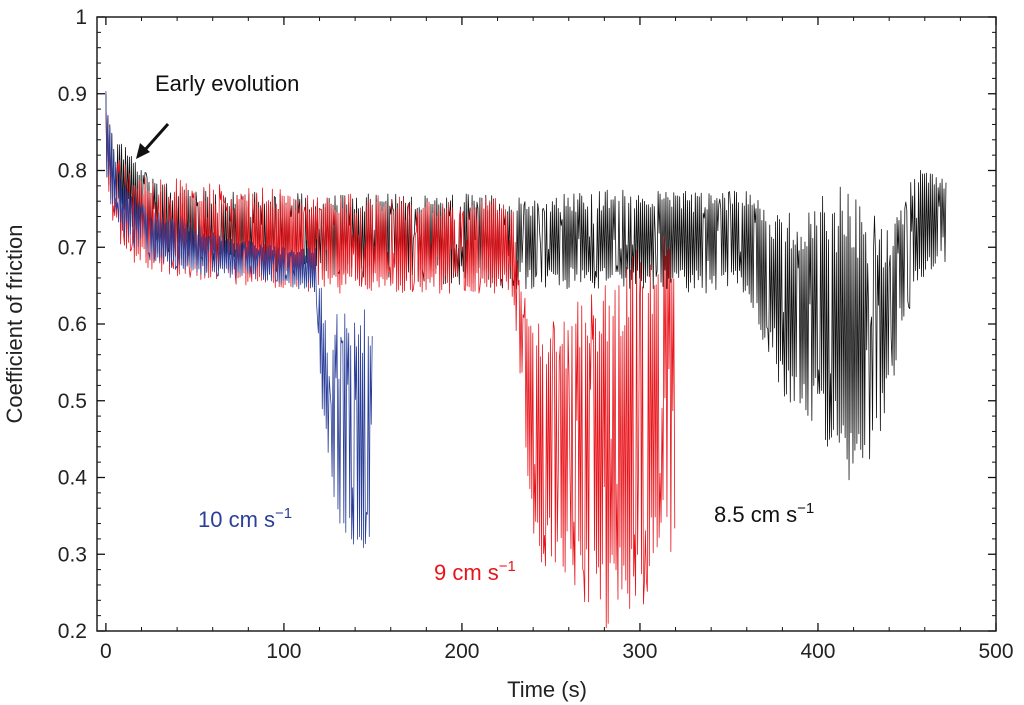  I want to click on label-10cm-text: 10 cm s, so click(236, 519).